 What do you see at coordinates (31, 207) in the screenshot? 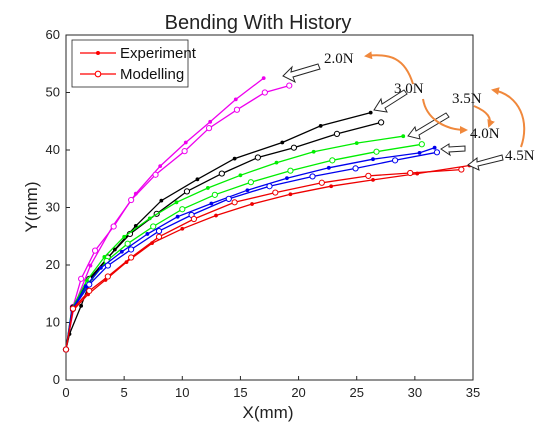
I see `y-axis-label: Y(mm)` at bounding box center [31, 207].